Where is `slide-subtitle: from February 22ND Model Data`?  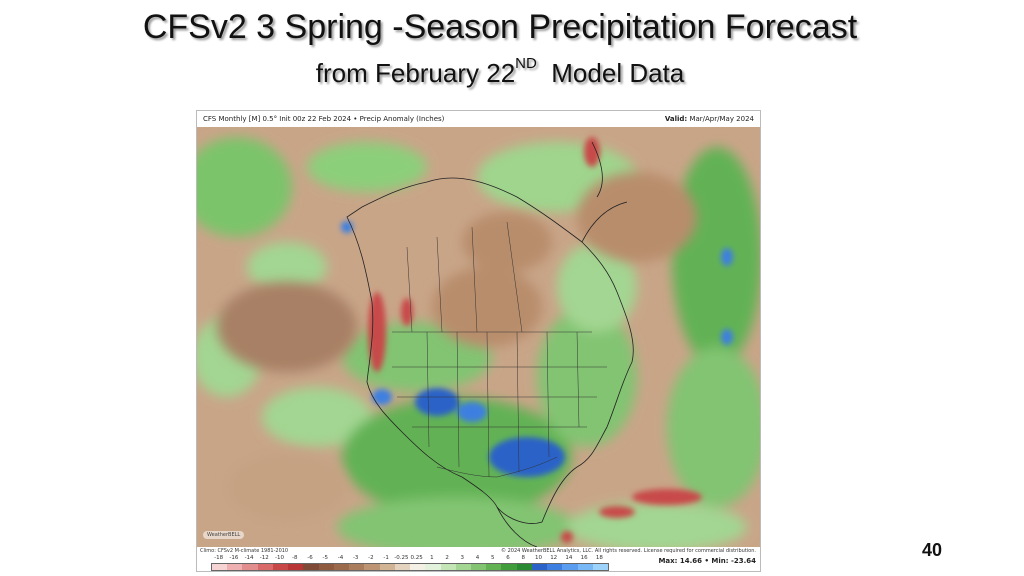 slide-subtitle: from February 22ND Model Data is located at coordinates (500, 72).